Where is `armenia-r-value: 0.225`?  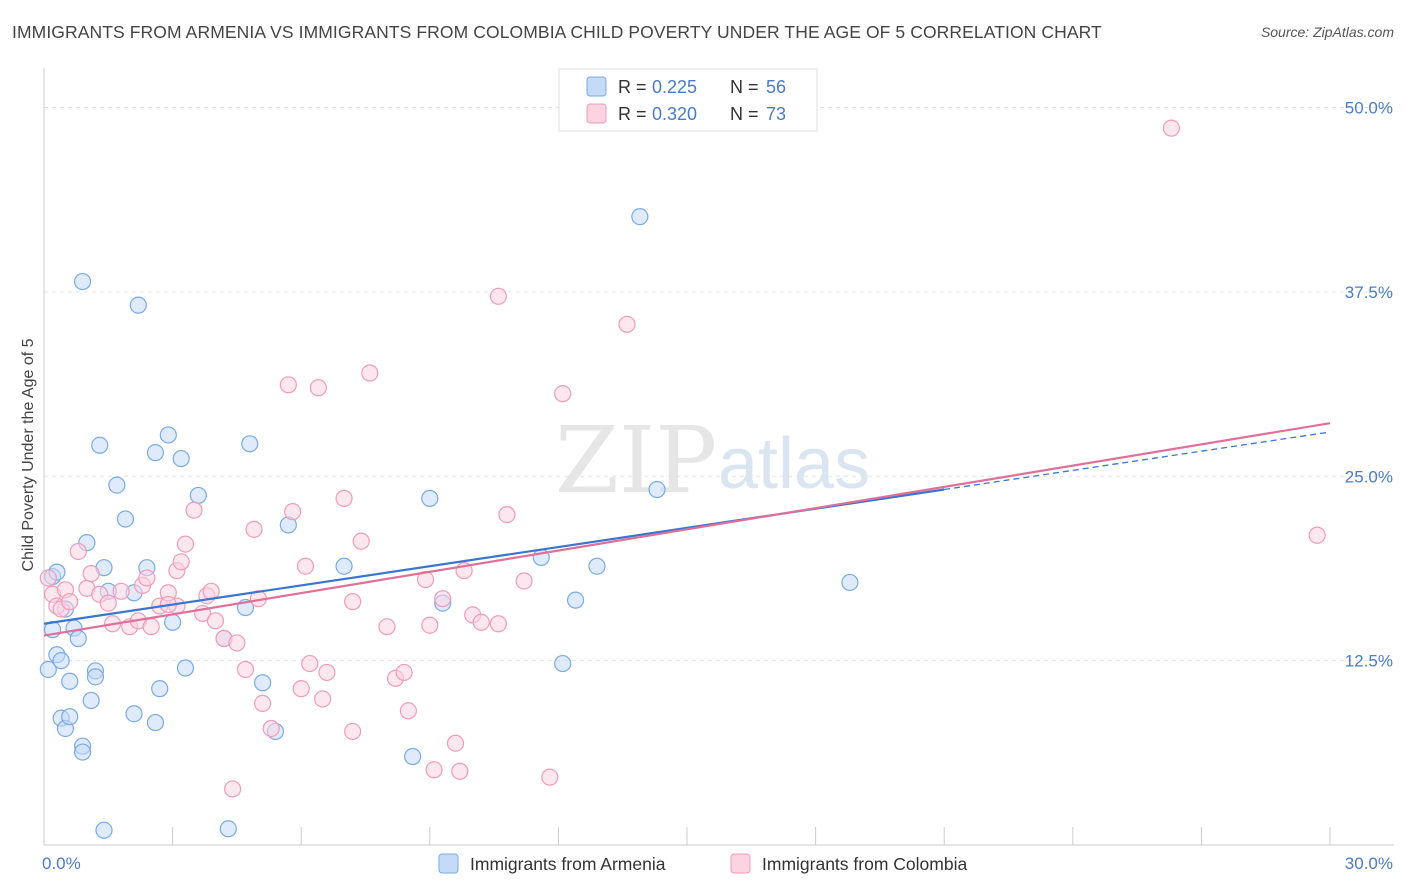 armenia-r-value: 0.225 is located at coordinates (674, 87).